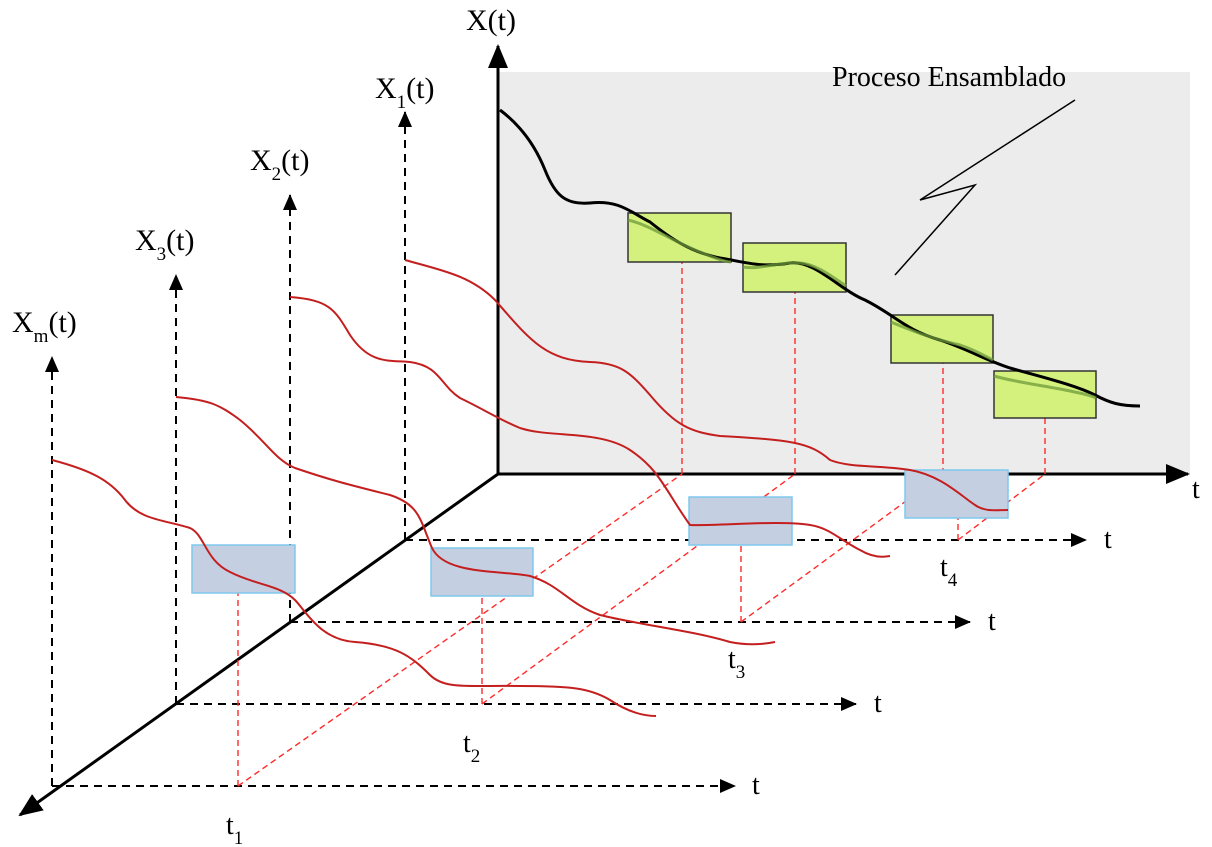  I want to click on main-time-label: t, so click(1196, 489).